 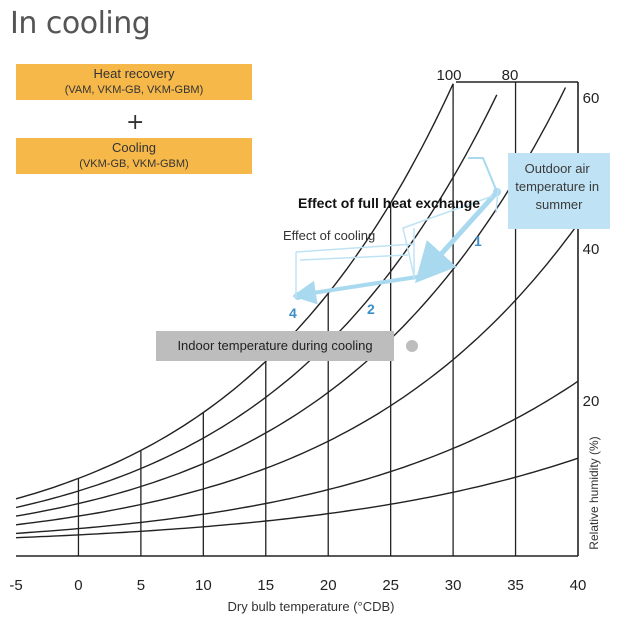 What do you see at coordinates (329, 235) in the screenshot?
I see `effect-cooling-label: Effect of cooling` at bounding box center [329, 235].